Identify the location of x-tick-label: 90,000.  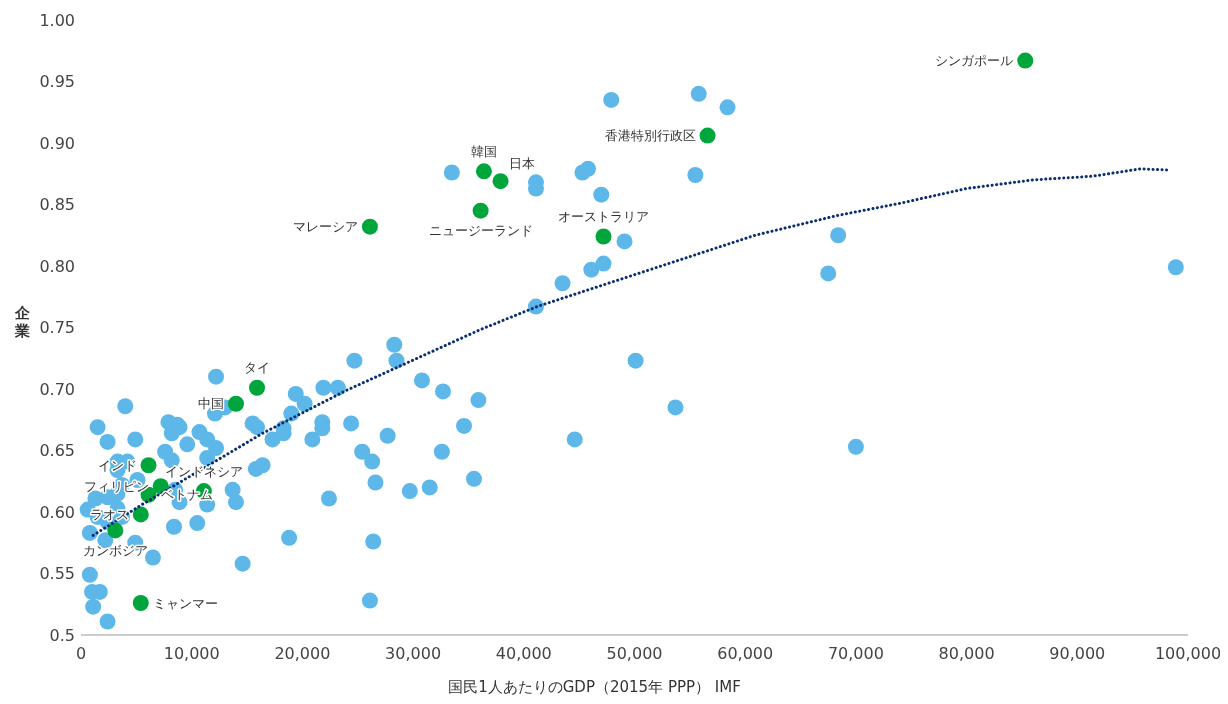
(1077, 653).